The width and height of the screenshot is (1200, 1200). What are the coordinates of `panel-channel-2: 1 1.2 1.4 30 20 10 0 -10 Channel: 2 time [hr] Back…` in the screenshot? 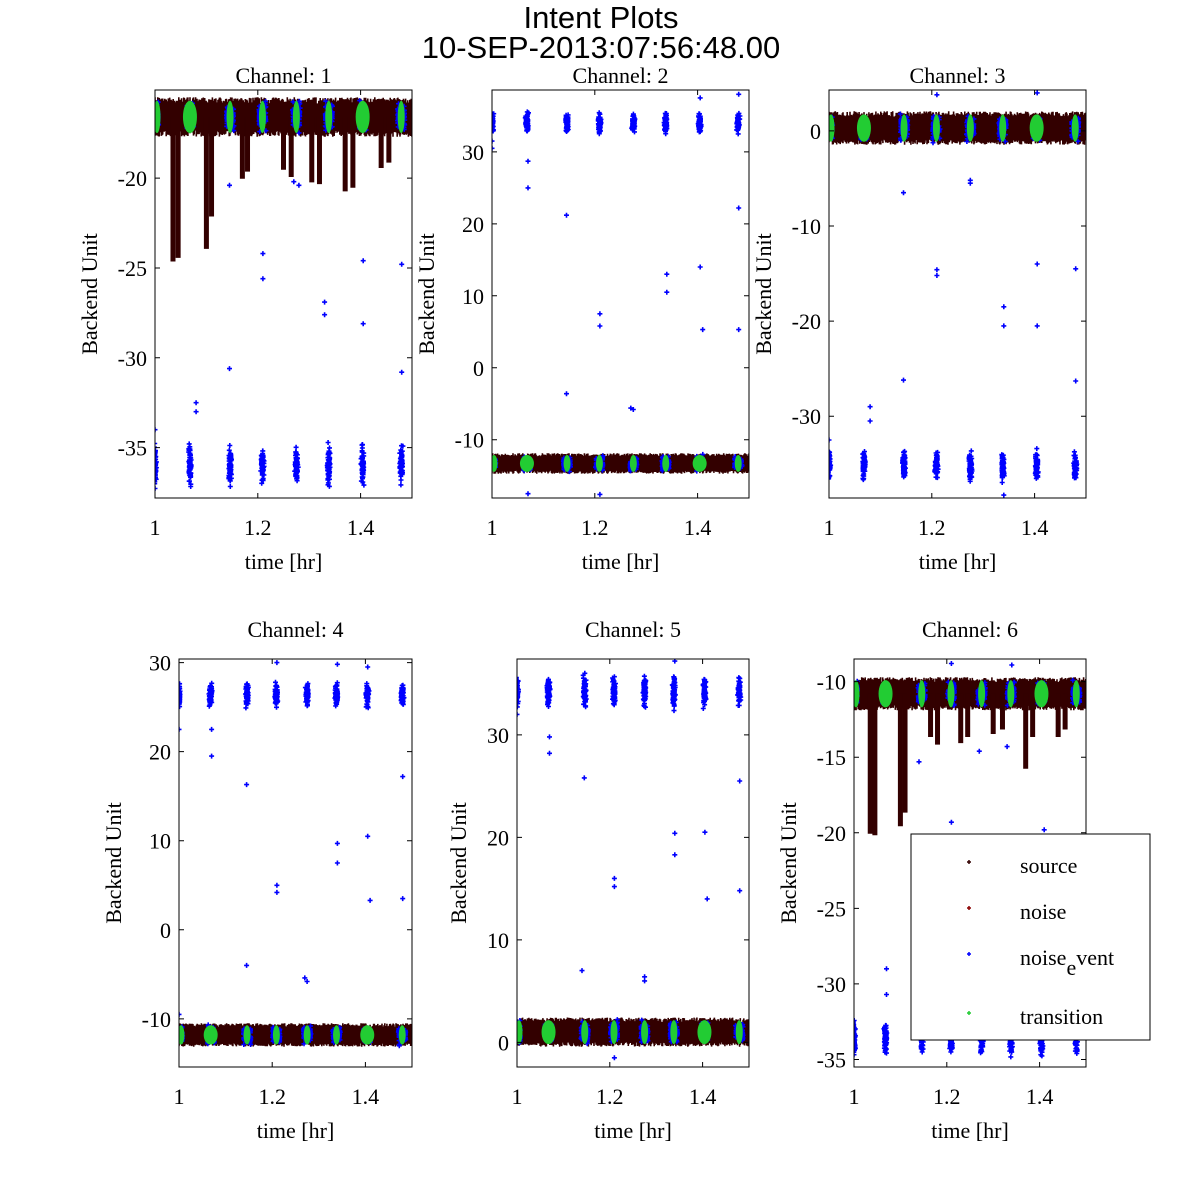 It's located at (582, 318).